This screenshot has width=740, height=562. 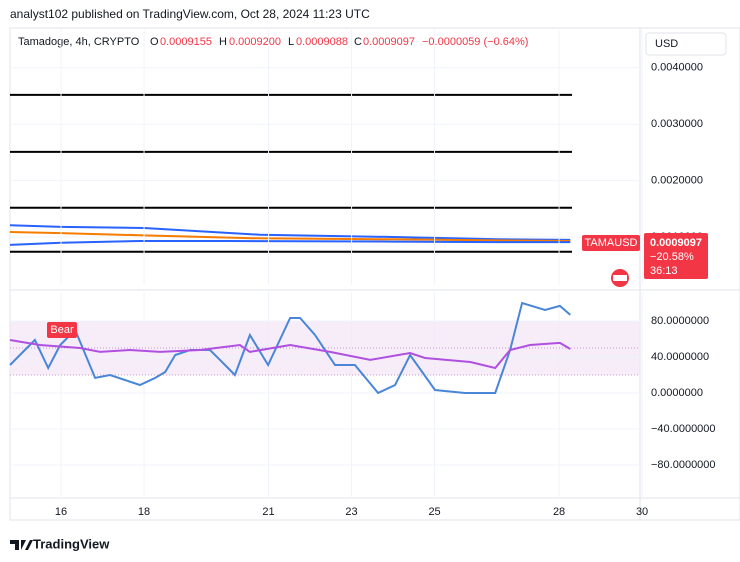 I want to click on high-label: H, so click(x=223, y=42).